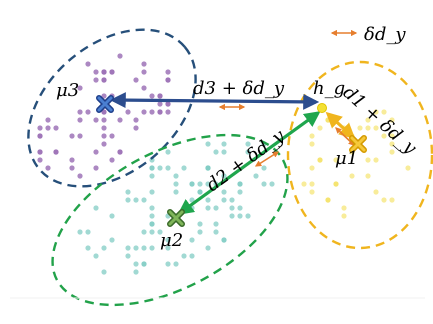 This screenshot has width=433, height=324. I want to click on query-point-label: h_g, so click(329, 88).